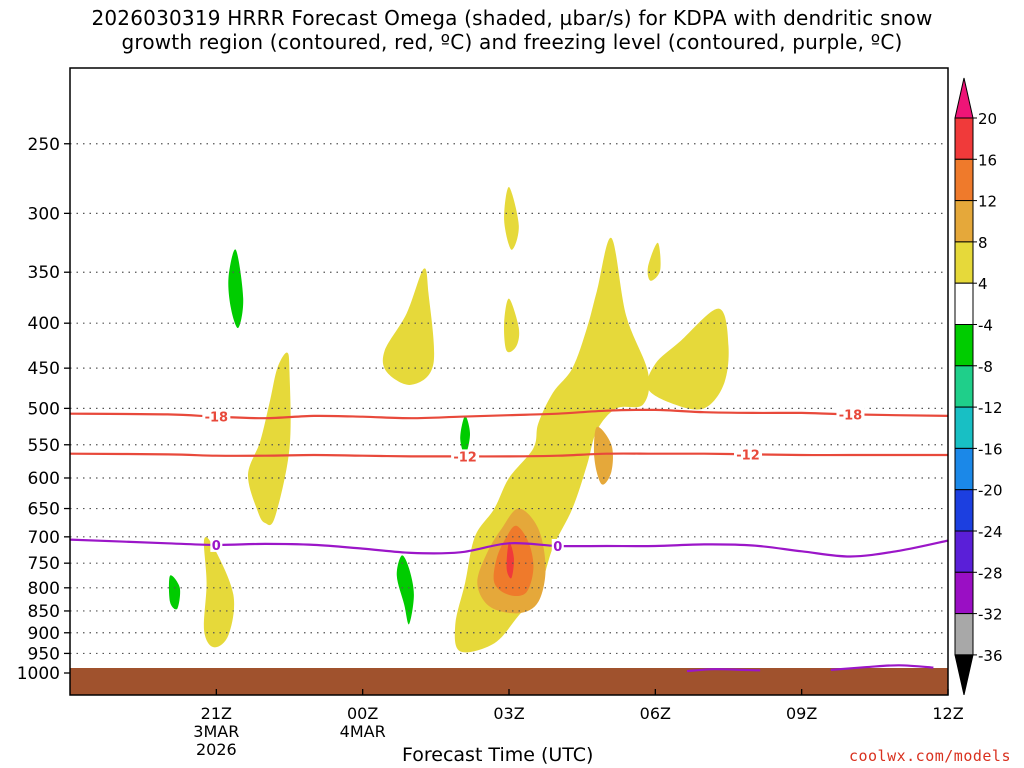 This screenshot has height=768, width=1024. What do you see at coordinates (985, 326) in the screenshot?
I see `colorbar-label--4: -4` at bounding box center [985, 326].